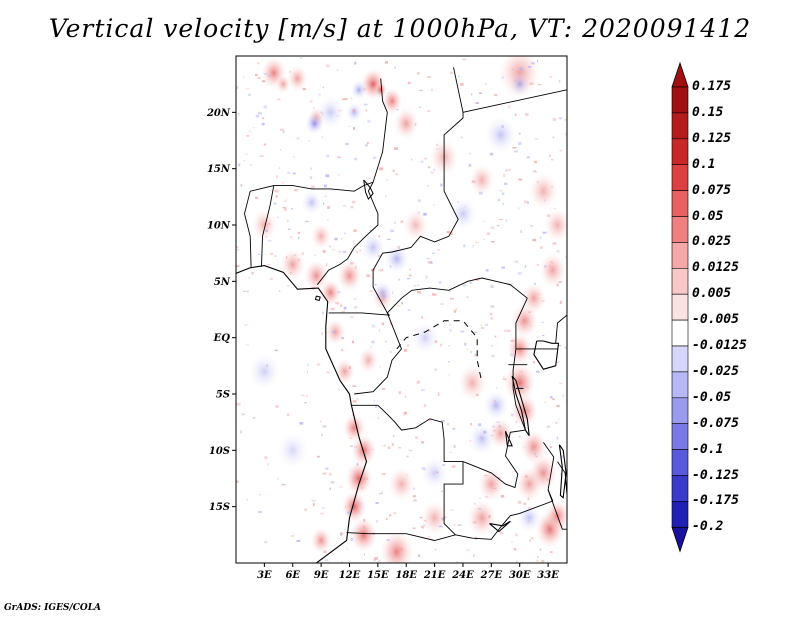 Image resolution: width=800 pixels, height=618 pixels. Describe the element at coordinates (708, 112) in the screenshot. I see `colorbar-level-label: 0.15` at that location.